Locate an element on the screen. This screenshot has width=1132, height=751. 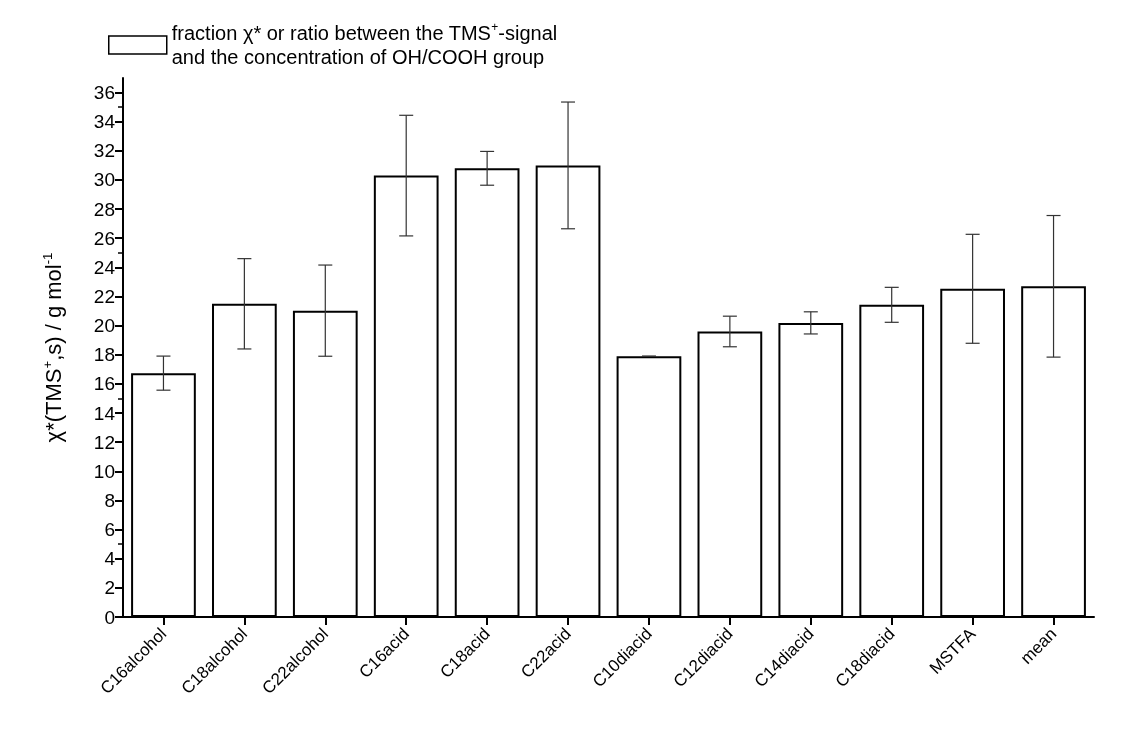
y-tick-label: 28 is located at coordinates (104, 209).